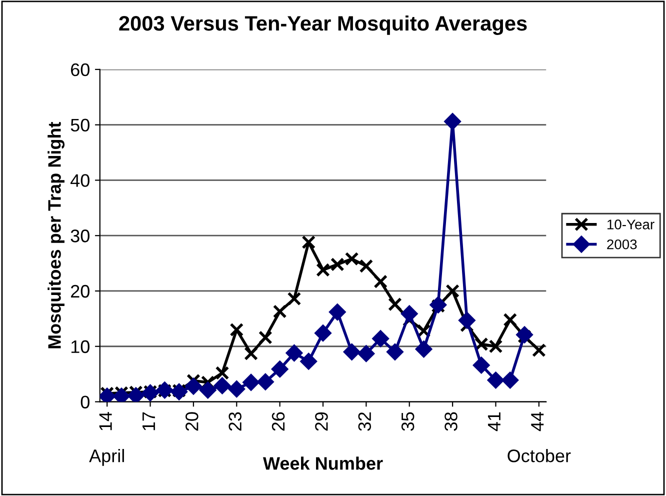 The image size is (666, 496). I want to click on x-tick-label: 32, so click(365, 421).